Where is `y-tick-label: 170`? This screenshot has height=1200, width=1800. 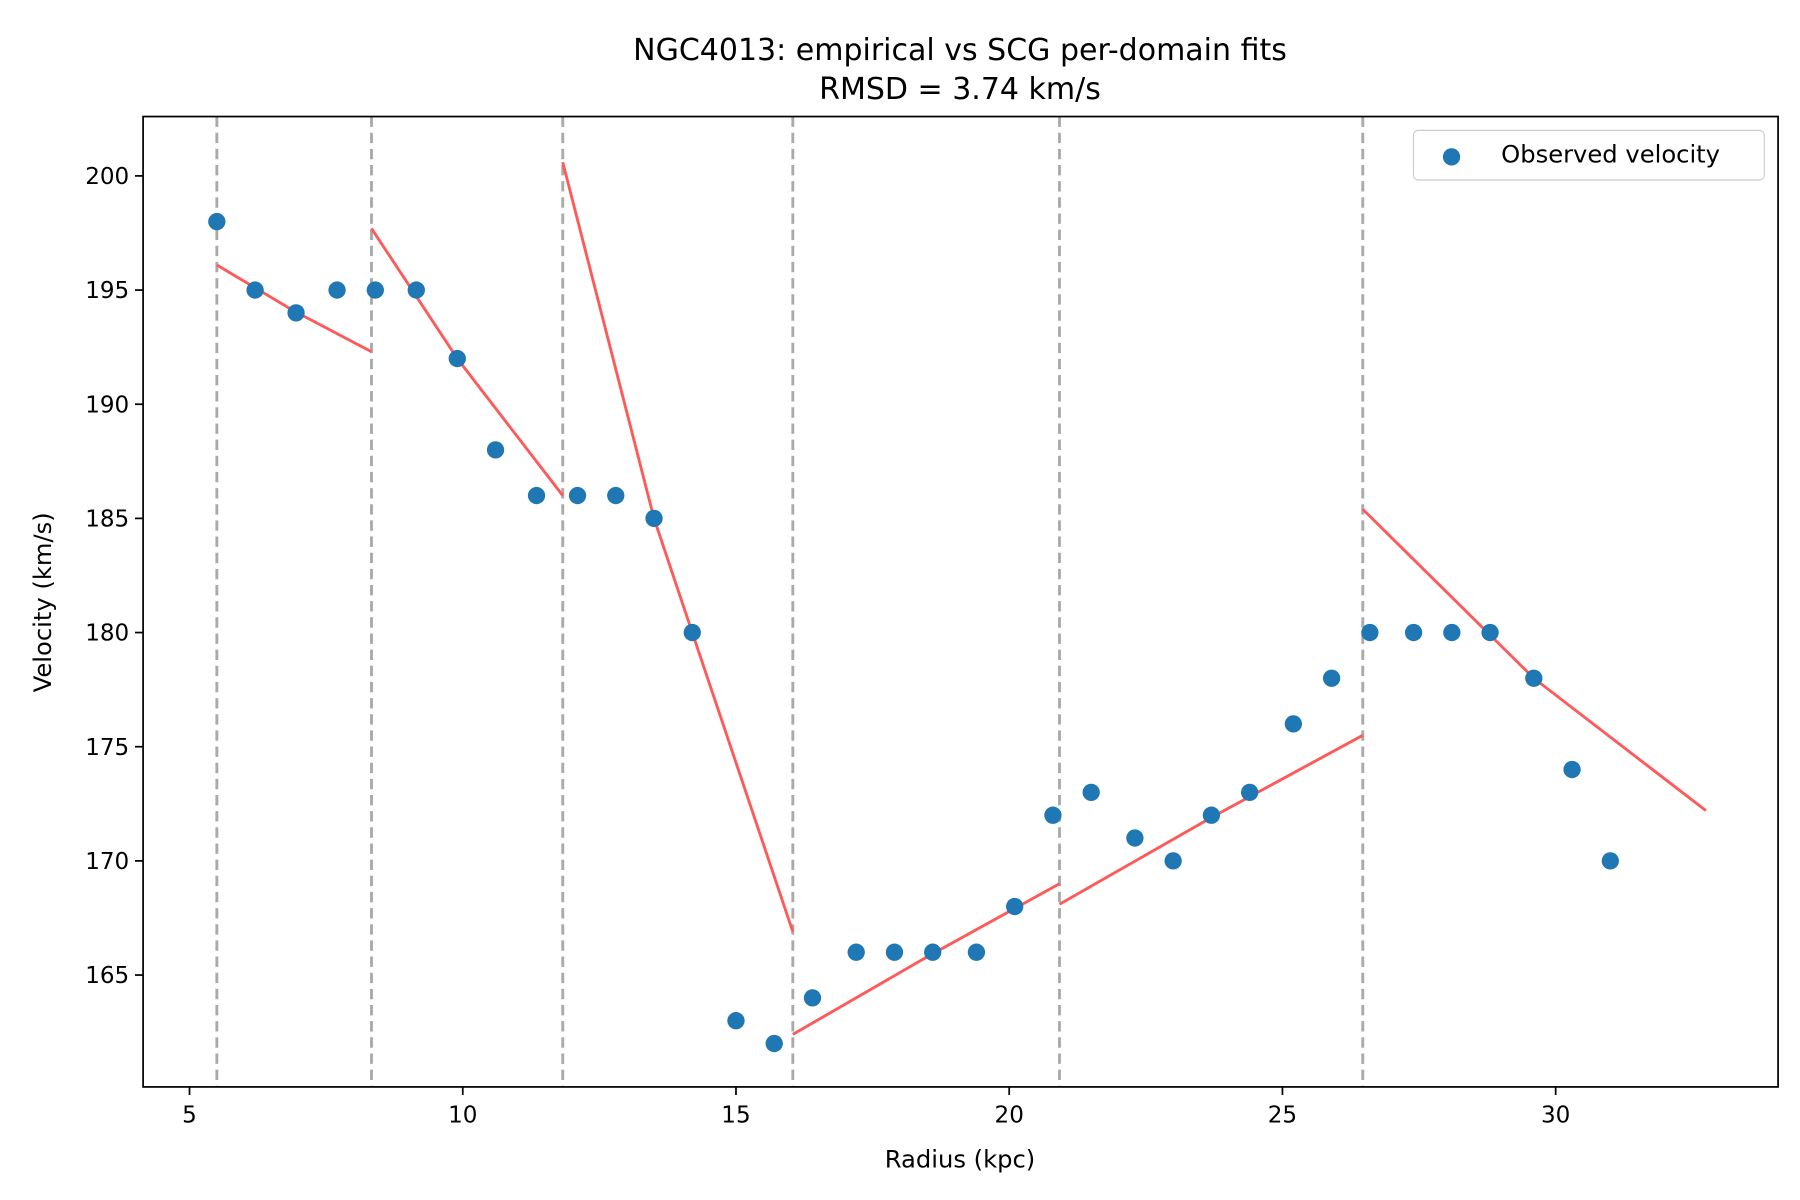
y-tick-label: 170 is located at coordinates (107, 862).